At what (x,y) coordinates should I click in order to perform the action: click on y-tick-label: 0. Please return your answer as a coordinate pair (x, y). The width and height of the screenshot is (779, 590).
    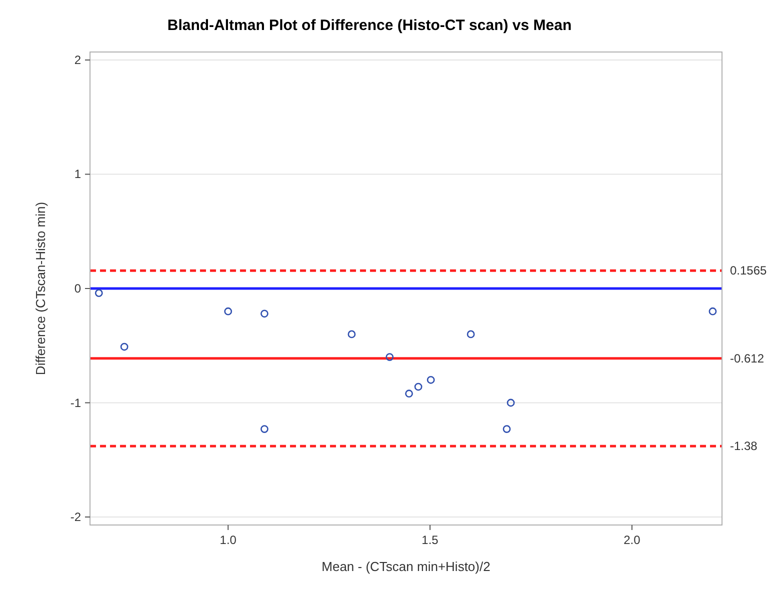
    Looking at the image, I should click on (78, 289).